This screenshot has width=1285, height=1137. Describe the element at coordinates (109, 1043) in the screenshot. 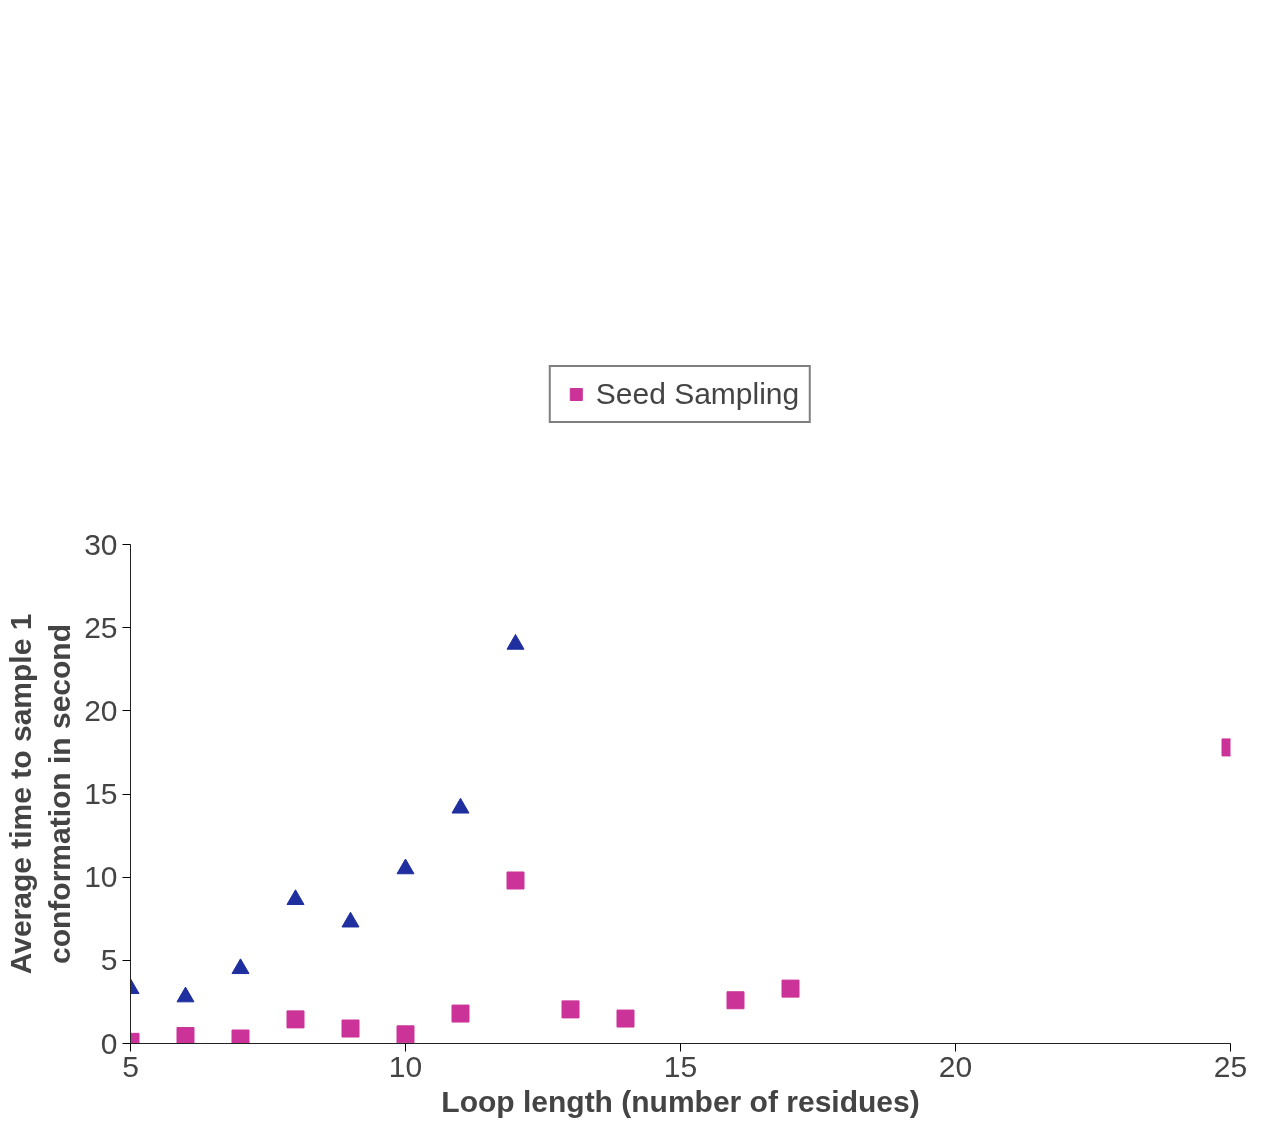

I see `y-tick-label: 0` at that location.